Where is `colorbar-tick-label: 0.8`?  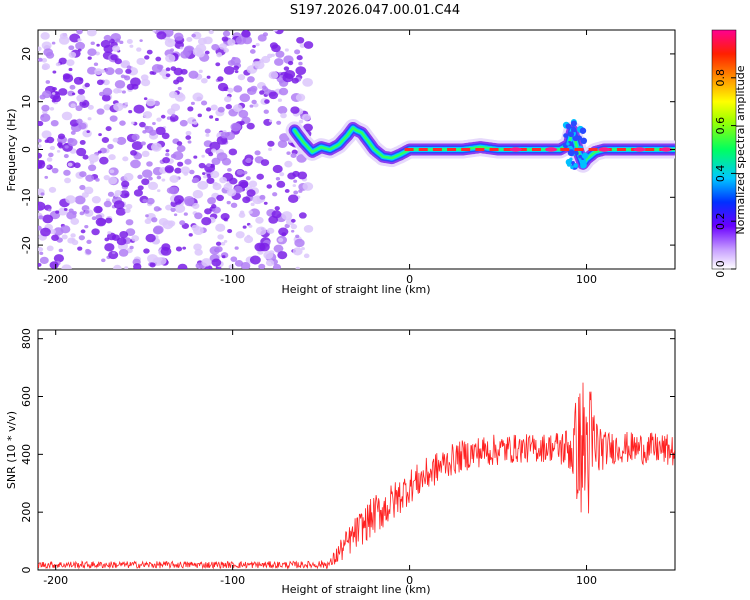 colorbar-tick-label: 0.8 is located at coordinates (720, 78).